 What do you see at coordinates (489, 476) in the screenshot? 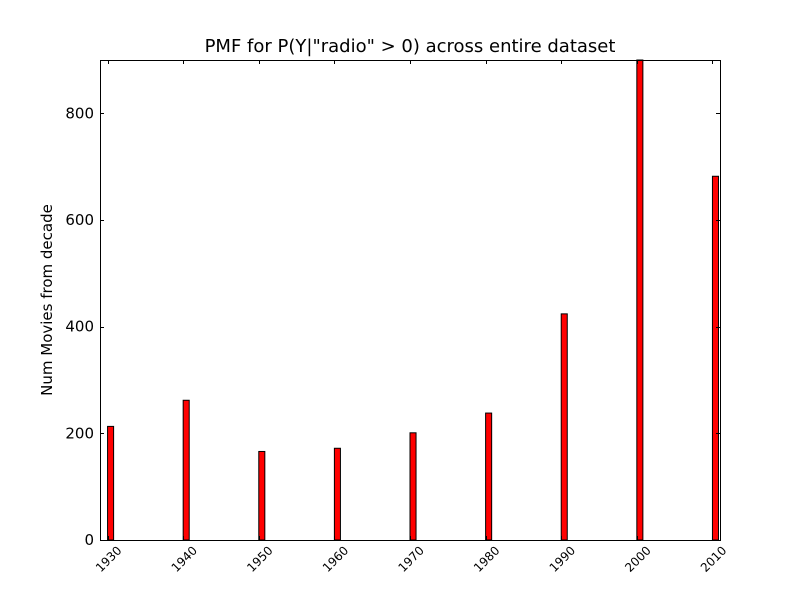
I see `bar-1980` at bounding box center [489, 476].